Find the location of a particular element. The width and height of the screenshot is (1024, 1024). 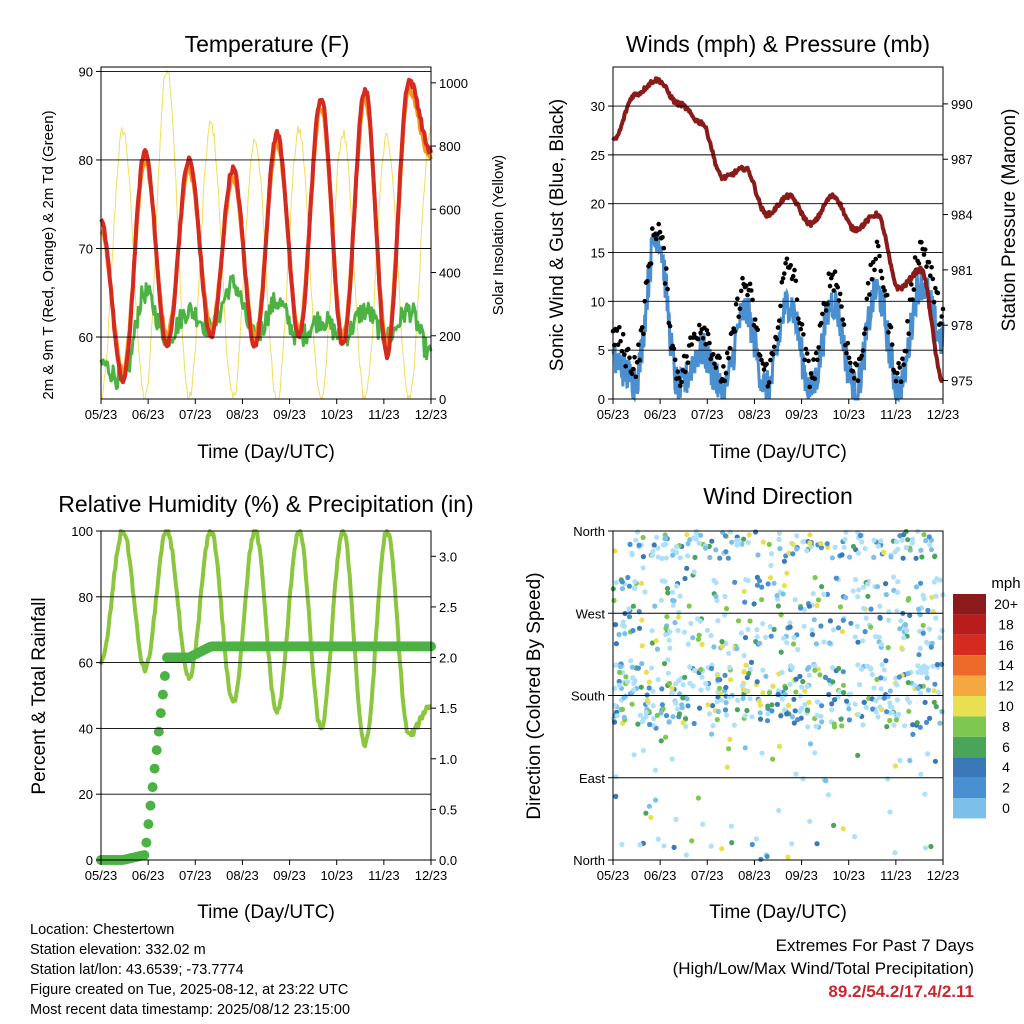

wind-direction-ylabel-left: Direction (Colored By Speed) is located at coordinates (534, 695).